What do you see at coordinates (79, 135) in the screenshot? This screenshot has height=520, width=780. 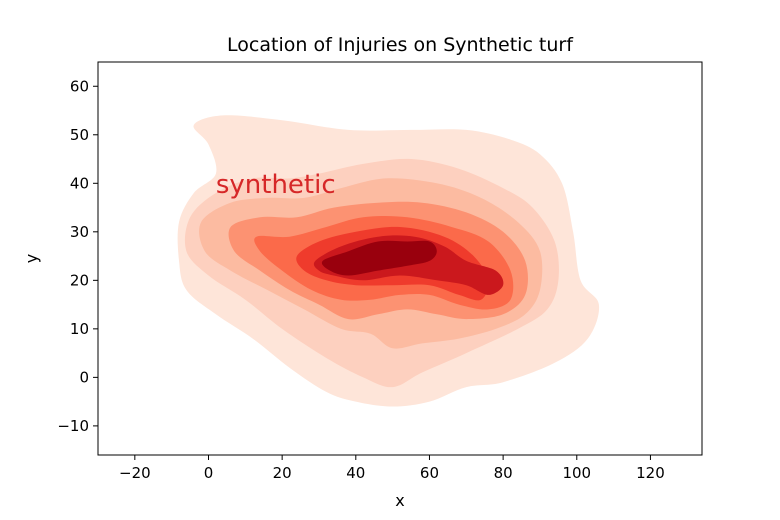 I see `y-tick-label: 50` at bounding box center [79, 135].